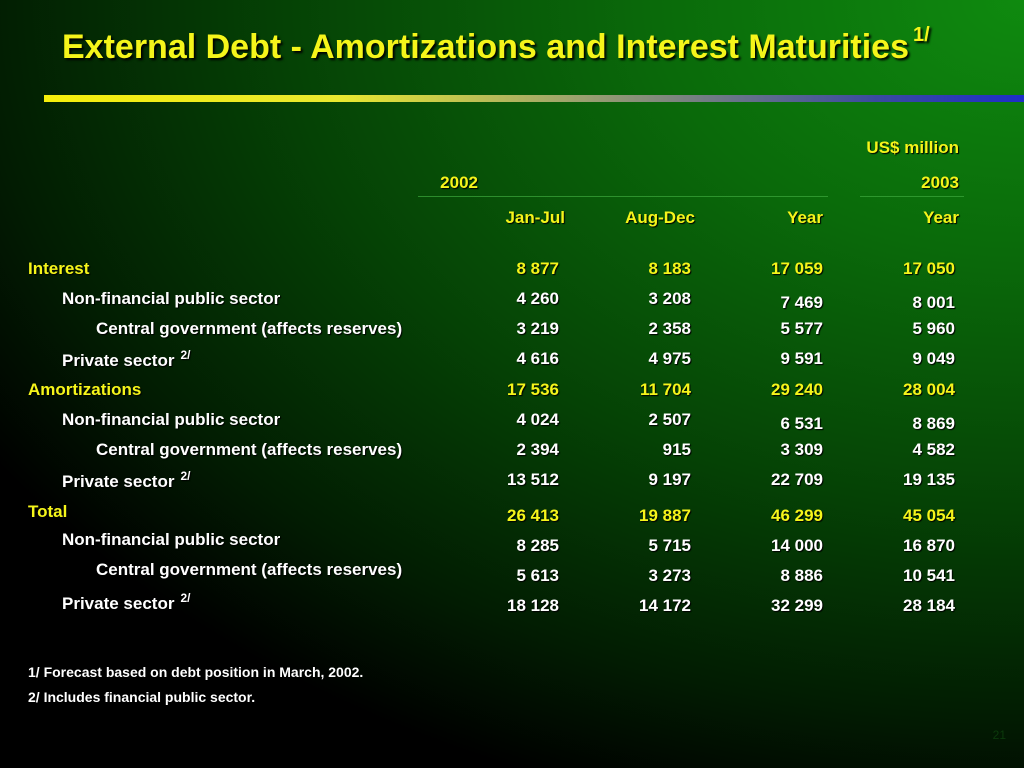 Image resolution: width=1024 pixels, height=768 pixels. What do you see at coordinates (623, 196) in the screenshot?
I see `header-rule-2002` at bounding box center [623, 196].